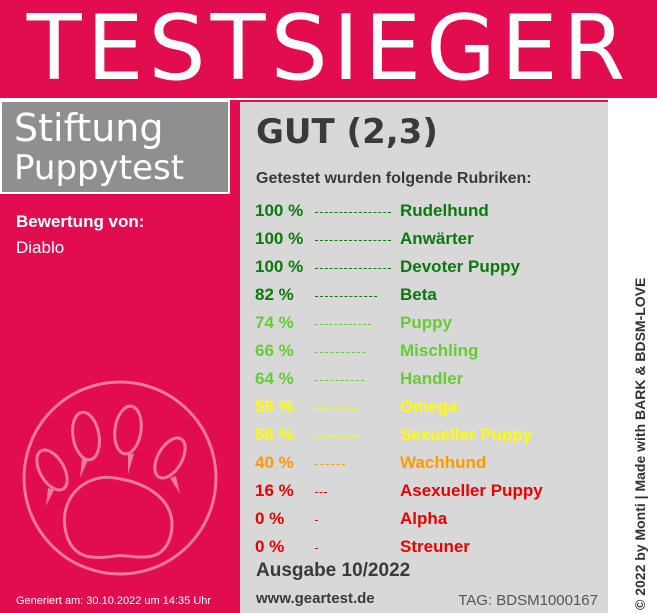  Describe the element at coordinates (444, 210) in the screenshot. I see `rubric-name: Rudelhund` at that location.